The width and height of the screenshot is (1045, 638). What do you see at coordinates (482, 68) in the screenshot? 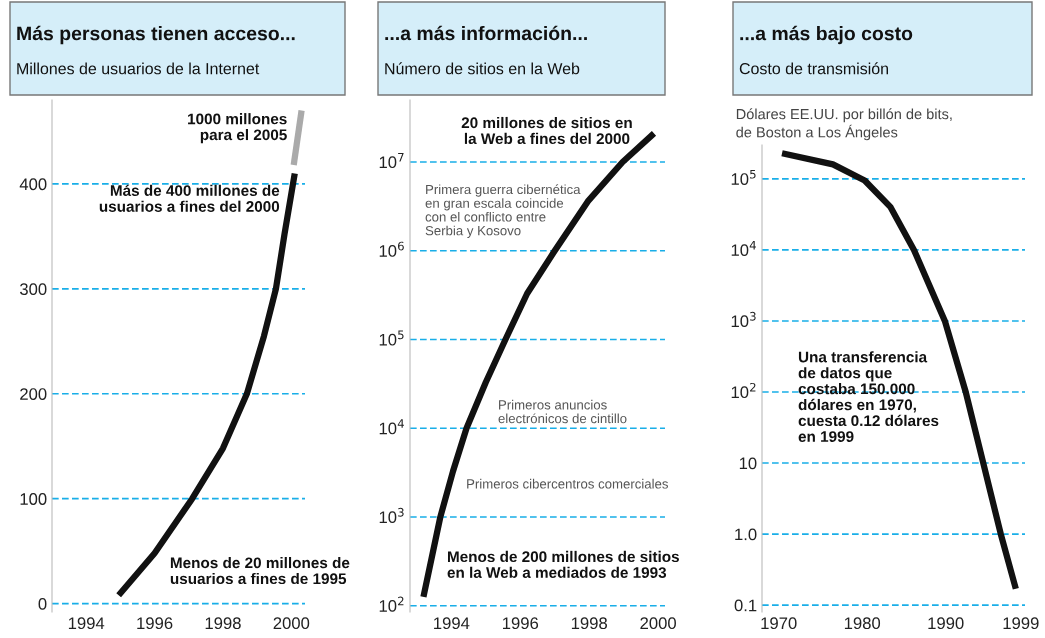
I see `chart-subtitle: Número de sitios en la Web` at bounding box center [482, 68].